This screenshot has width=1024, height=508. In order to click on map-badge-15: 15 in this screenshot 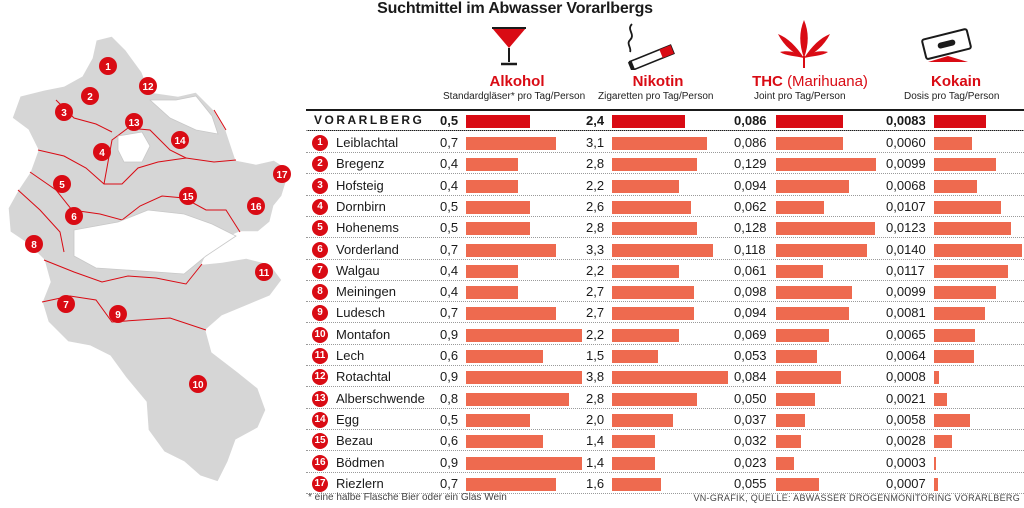, I will do `click(188, 196)`.